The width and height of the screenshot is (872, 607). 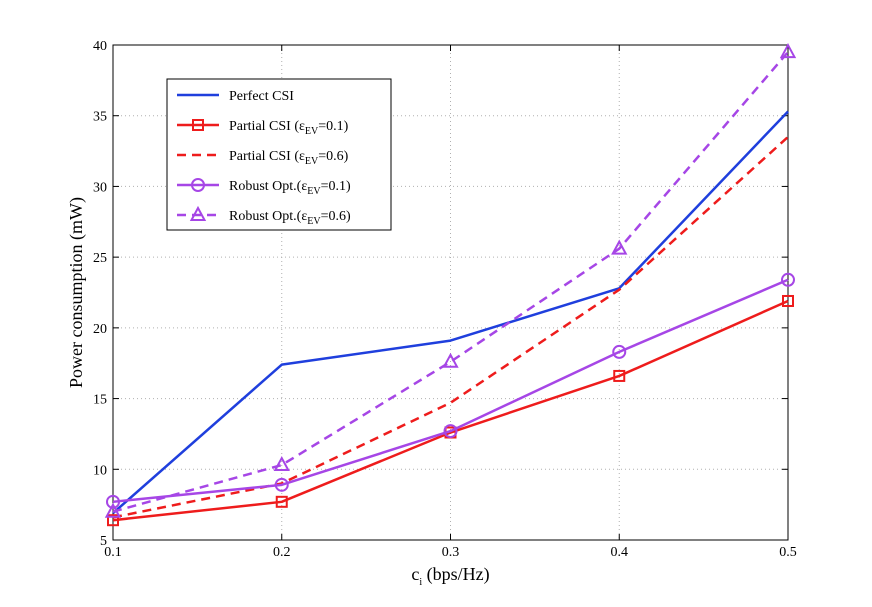 I want to click on y-tick-label: 5, so click(x=103, y=541).